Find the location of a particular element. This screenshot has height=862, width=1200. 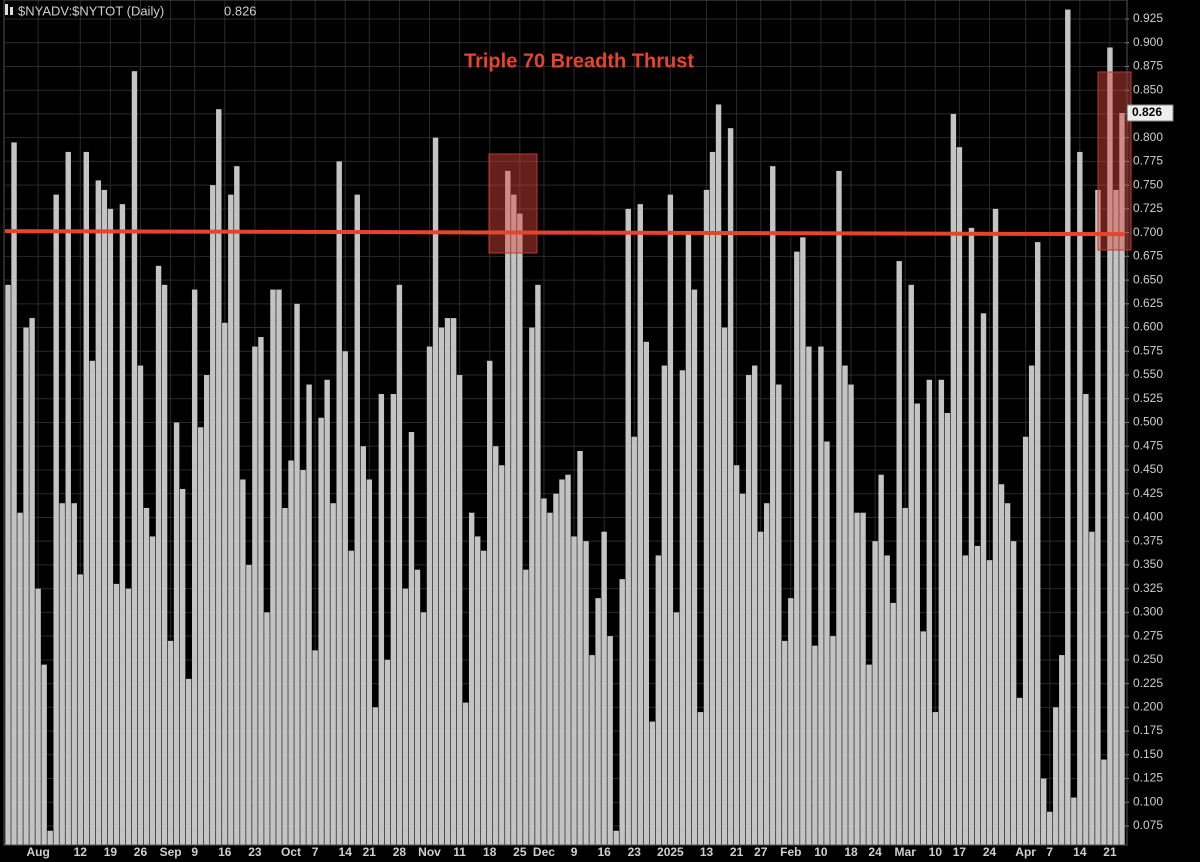

x-tick-label: 12 is located at coordinates (81, 852).